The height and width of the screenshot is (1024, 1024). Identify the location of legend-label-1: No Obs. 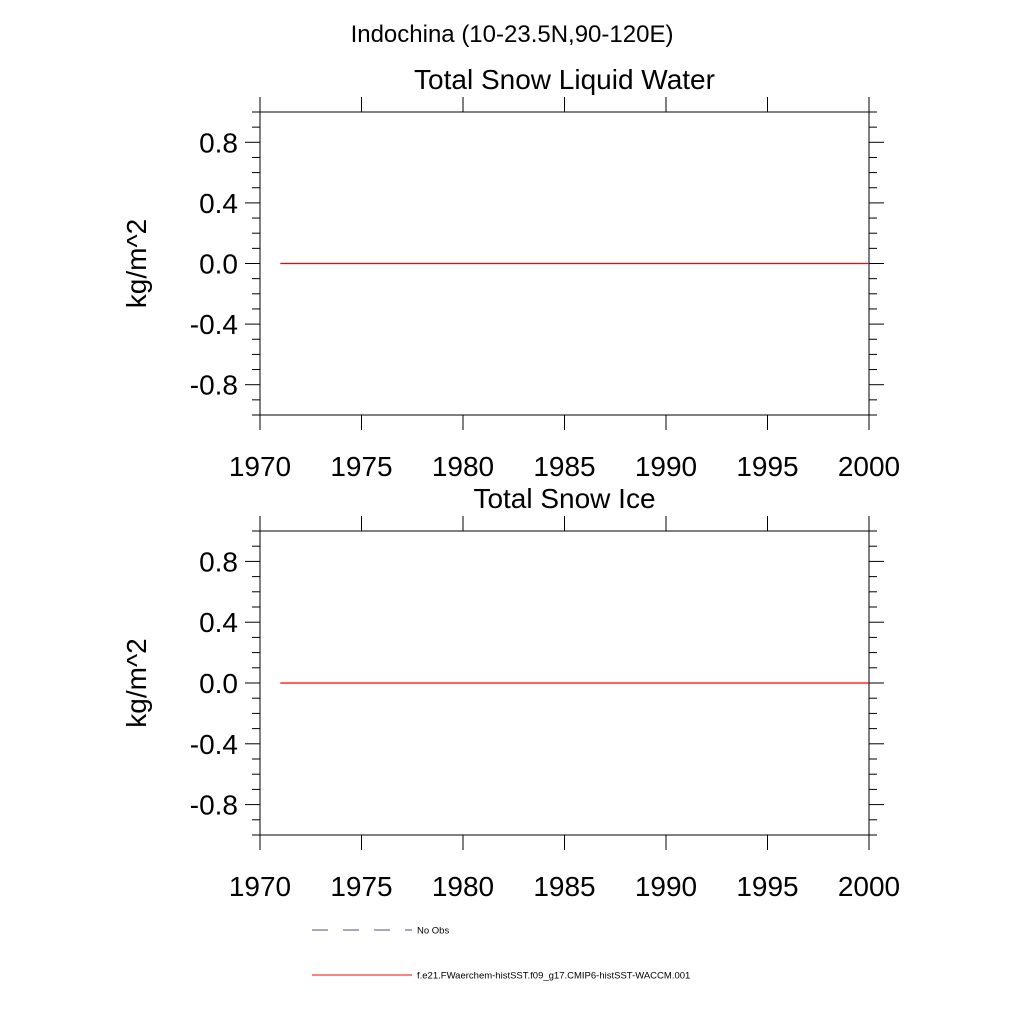
(433, 931).